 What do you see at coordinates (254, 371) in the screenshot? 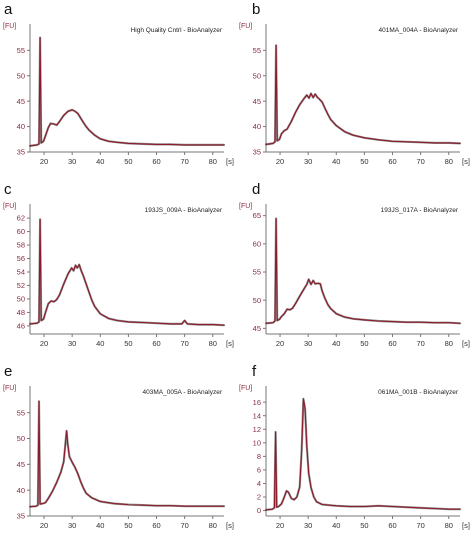
I see `panel-letter: f` at bounding box center [254, 371].